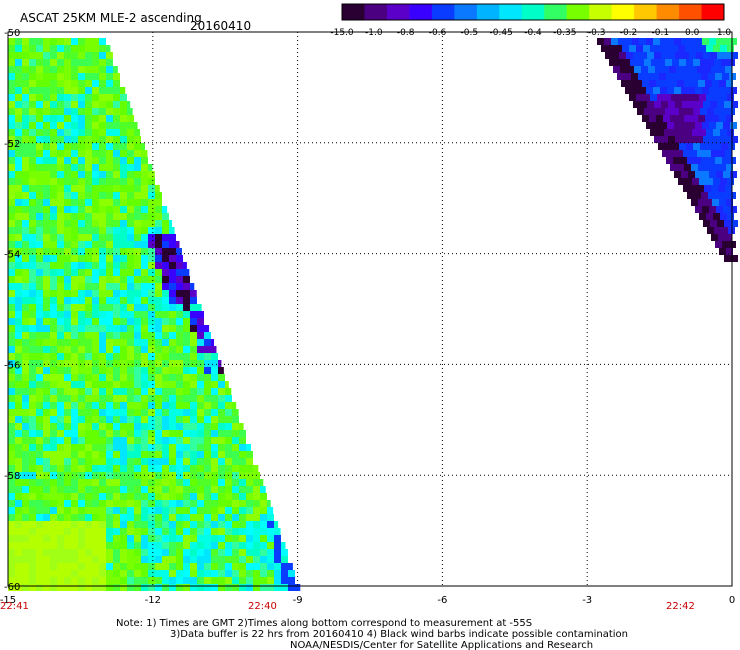 This screenshot has width=740, height=650. I want to click on colorbar-label: 1.0, so click(724, 33).